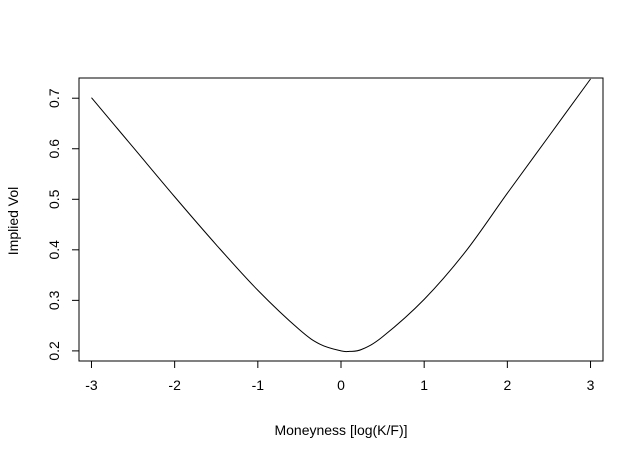 Image resolution: width=643 pixels, height=459 pixels. I want to click on y-tick-label: 0.3, so click(54, 300).